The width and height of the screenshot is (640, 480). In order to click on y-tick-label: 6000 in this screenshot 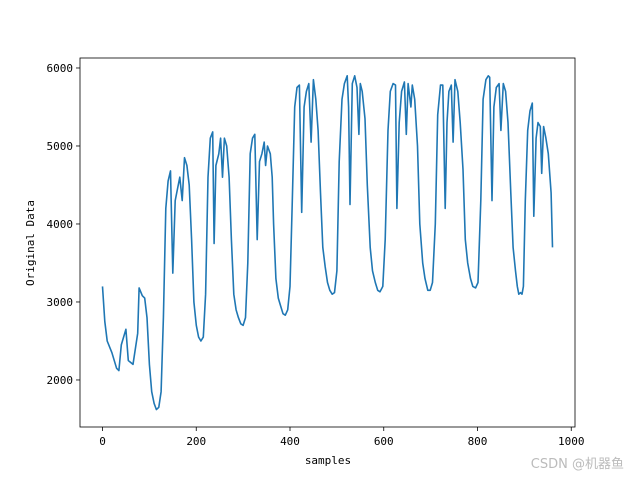, I will do `click(60, 68)`.